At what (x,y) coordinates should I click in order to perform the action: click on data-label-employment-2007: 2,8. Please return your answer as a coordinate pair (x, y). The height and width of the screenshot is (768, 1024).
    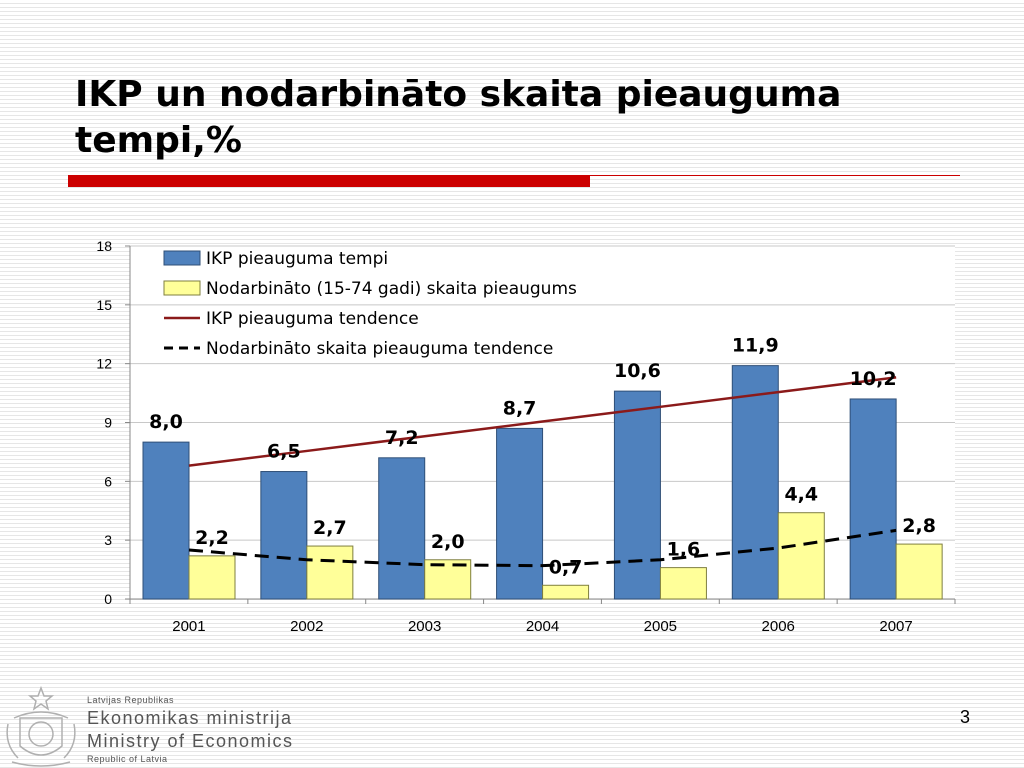
    Looking at the image, I should click on (919, 526).